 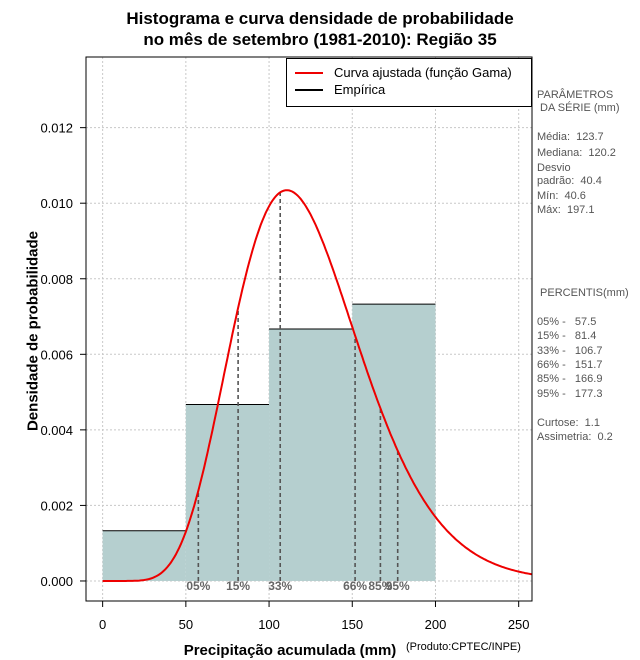 I want to click on x-tick-label-5: 250, so click(x=519, y=624).